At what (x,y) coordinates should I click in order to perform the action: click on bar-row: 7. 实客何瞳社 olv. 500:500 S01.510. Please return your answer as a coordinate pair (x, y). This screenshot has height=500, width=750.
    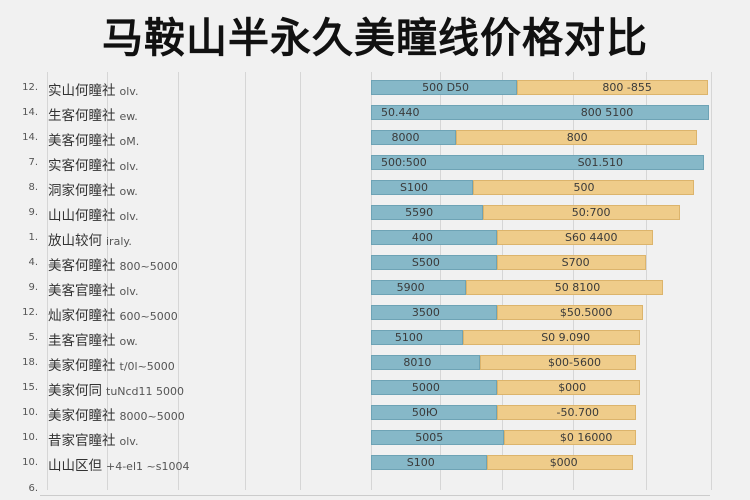
    Looking at the image, I should click on (375, 164).